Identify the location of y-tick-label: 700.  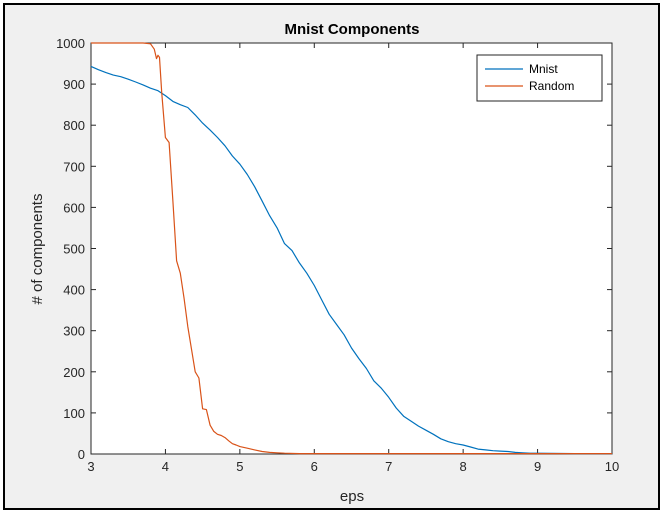
(74, 166).